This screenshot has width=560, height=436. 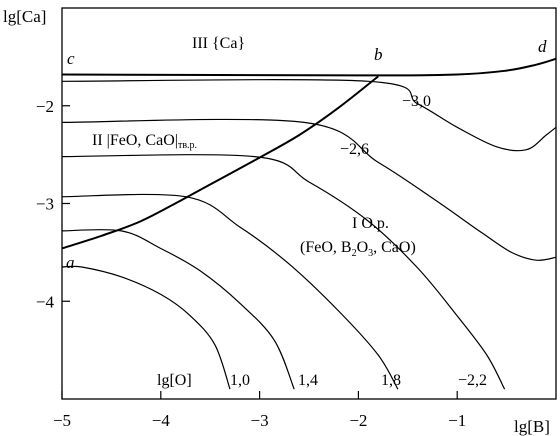 I want to click on contour-label-2-6: −2,6, so click(x=354, y=149).